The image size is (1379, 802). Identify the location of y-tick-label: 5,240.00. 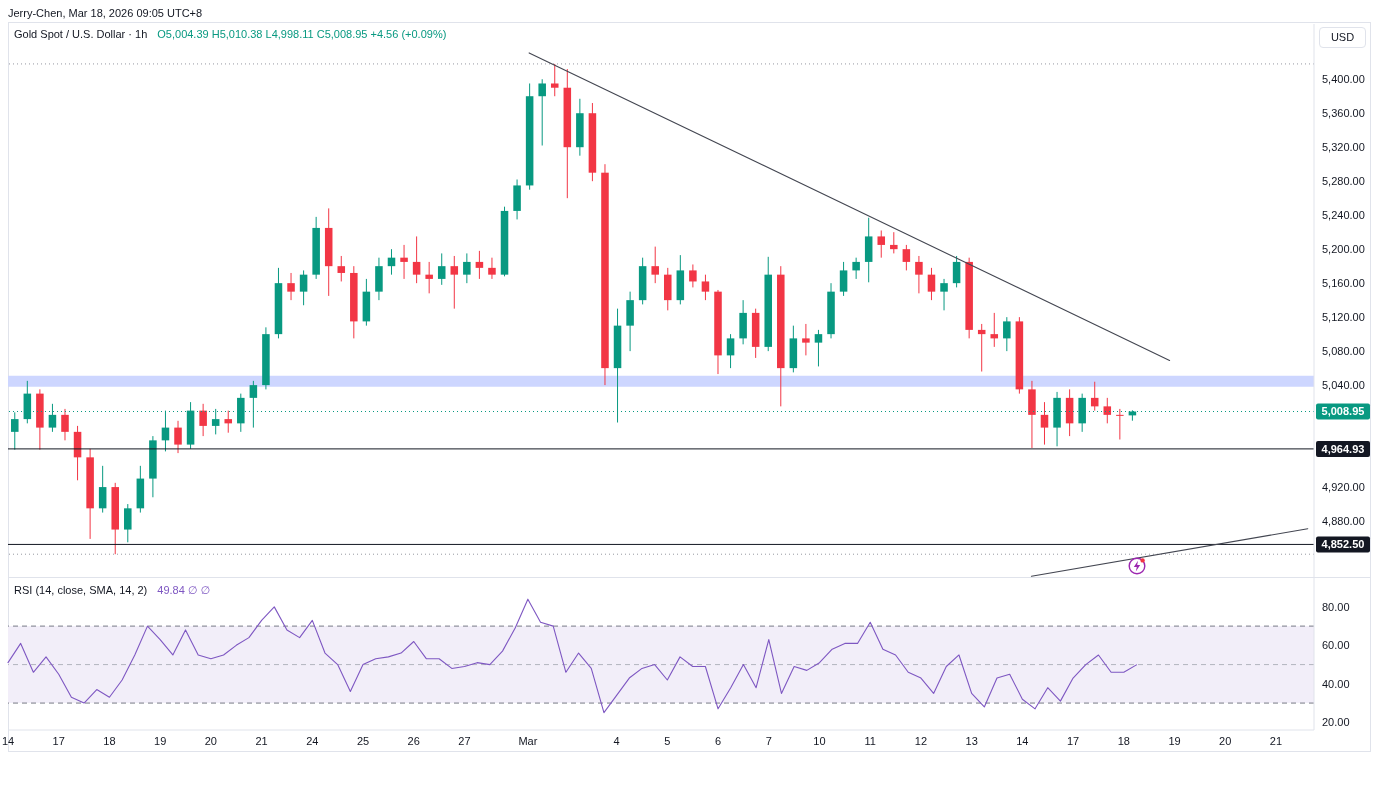
(1343, 215).